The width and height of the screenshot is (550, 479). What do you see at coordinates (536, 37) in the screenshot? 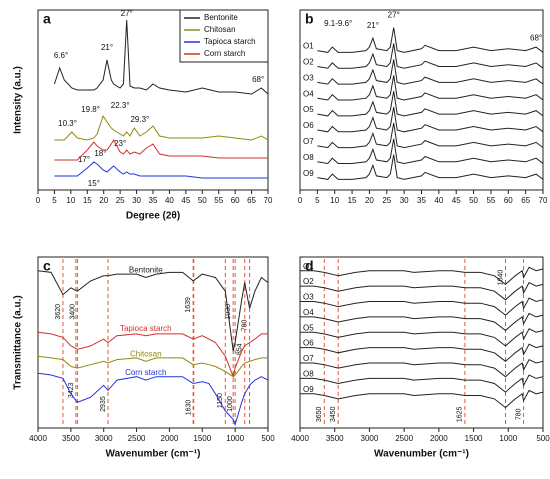
I see `annotation: 68°` at bounding box center [536, 37].